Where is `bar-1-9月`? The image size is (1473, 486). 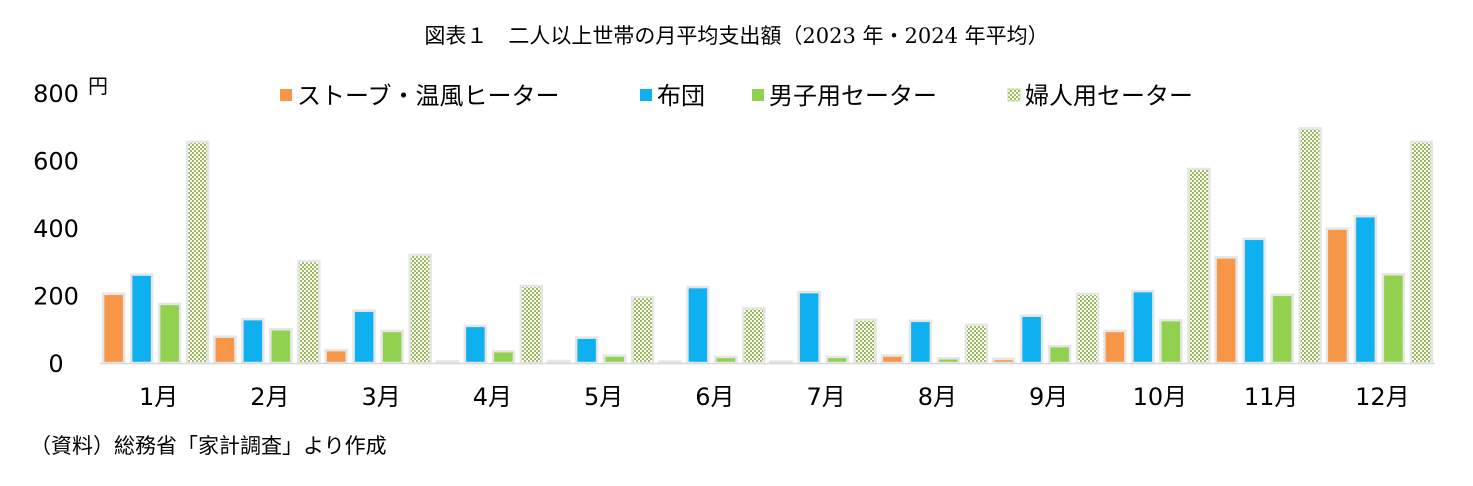 bar-1-9月 is located at coordinates (1003, 361).